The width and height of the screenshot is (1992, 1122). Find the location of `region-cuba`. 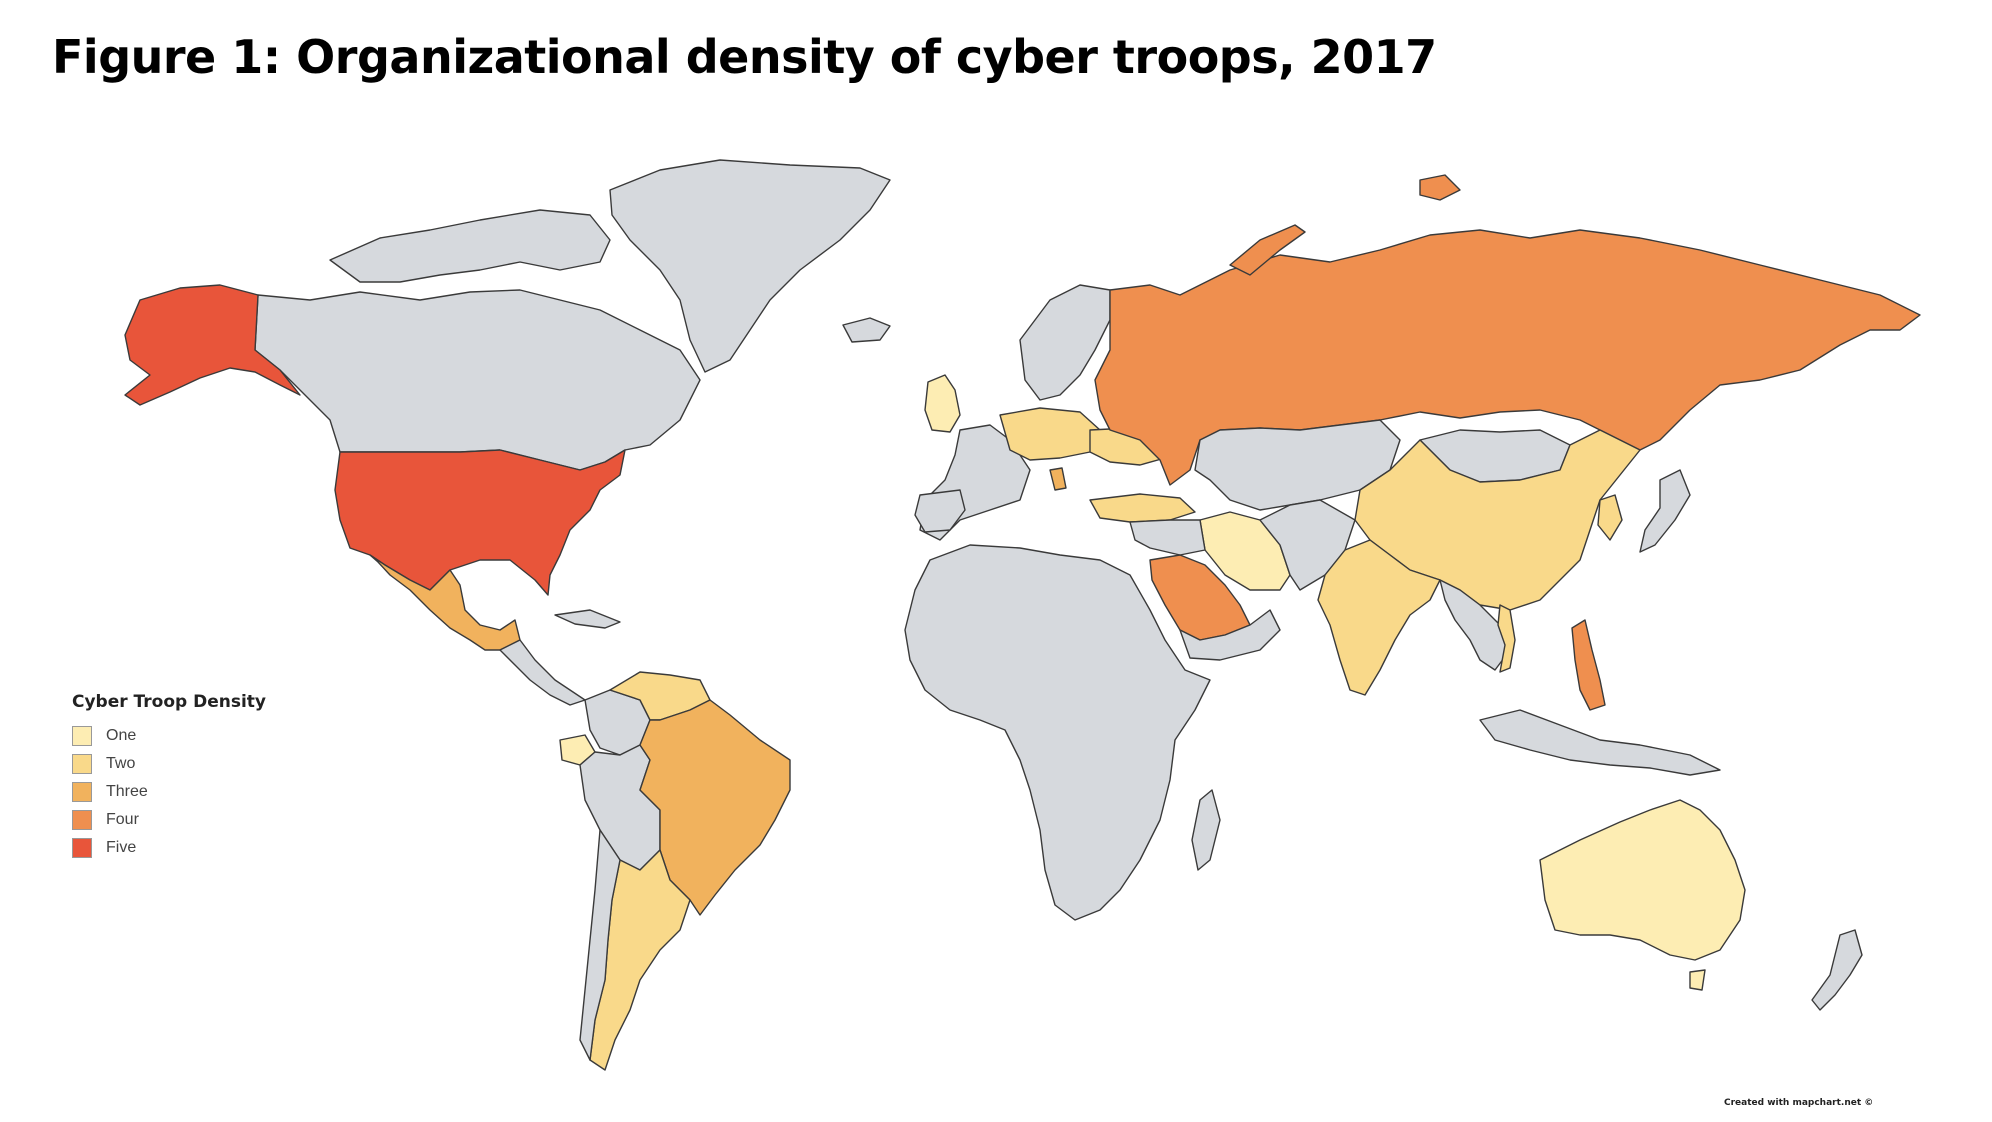

region-cuba is located at coordinates (587, 619).